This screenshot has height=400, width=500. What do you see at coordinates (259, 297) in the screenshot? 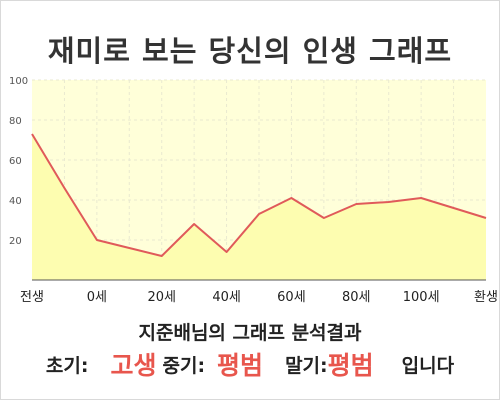
I see `x-tick-labels: 전생 0세 20세 40세 60세 80세 100세 환생` at bounding box center [259, 297].